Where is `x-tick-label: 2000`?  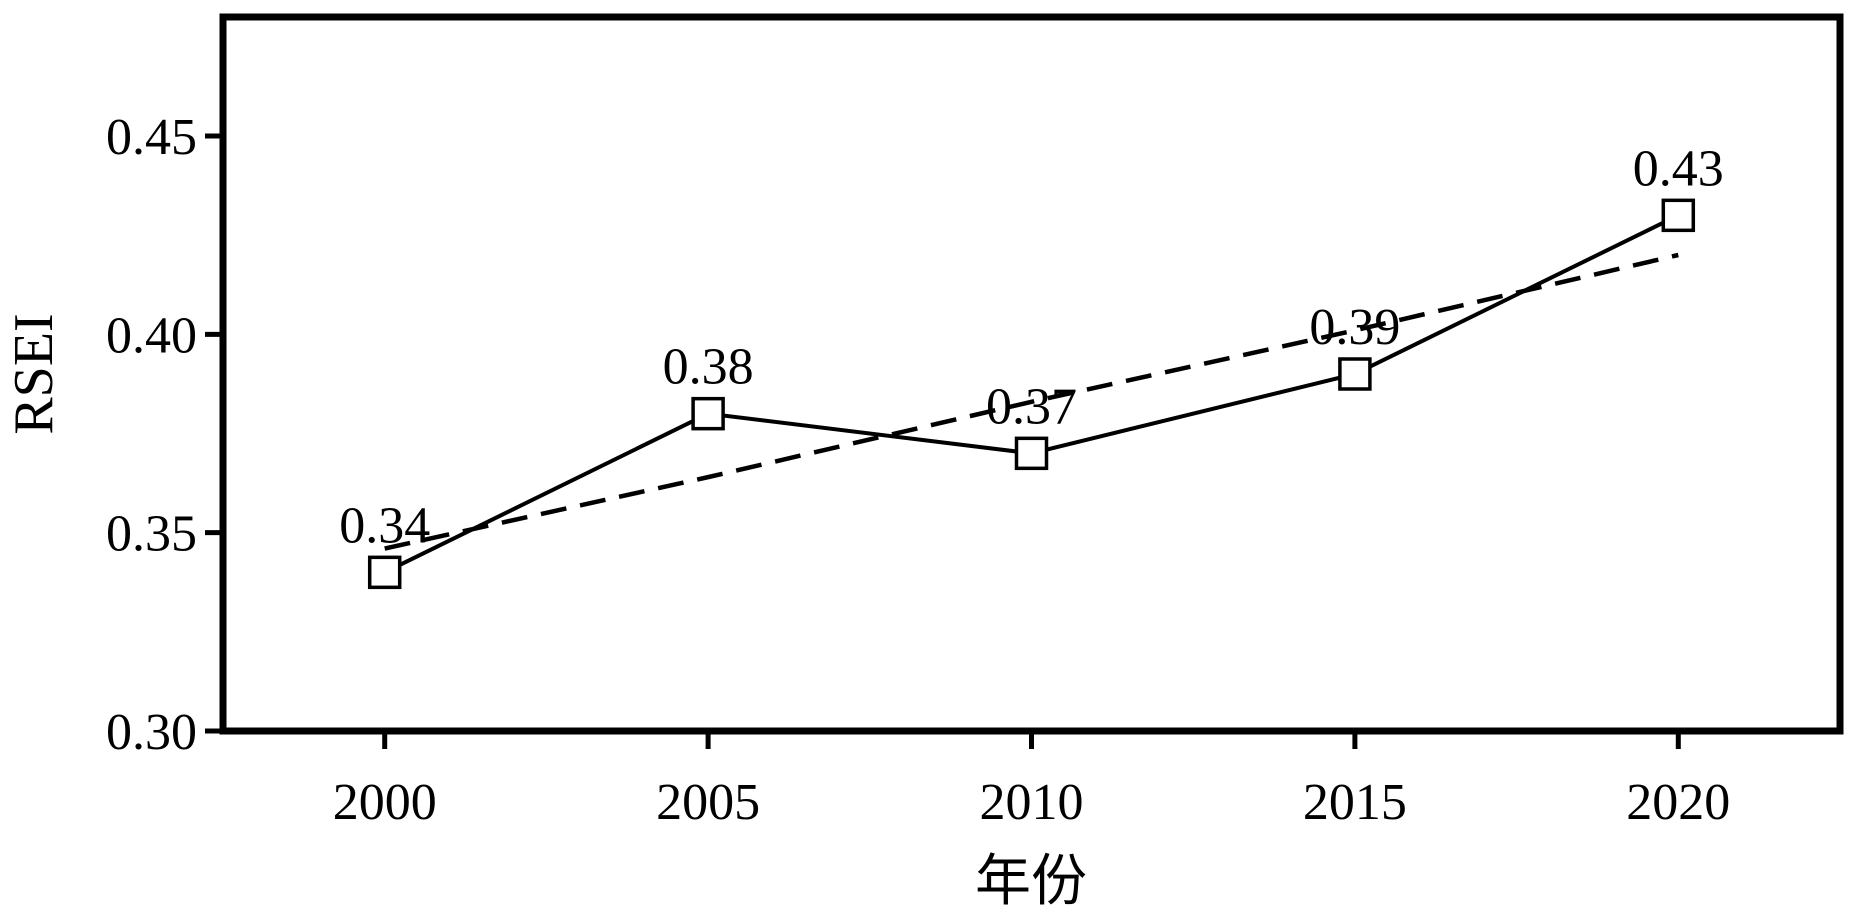
x-tick-label: 2000 is located at coordinates (385, 802).